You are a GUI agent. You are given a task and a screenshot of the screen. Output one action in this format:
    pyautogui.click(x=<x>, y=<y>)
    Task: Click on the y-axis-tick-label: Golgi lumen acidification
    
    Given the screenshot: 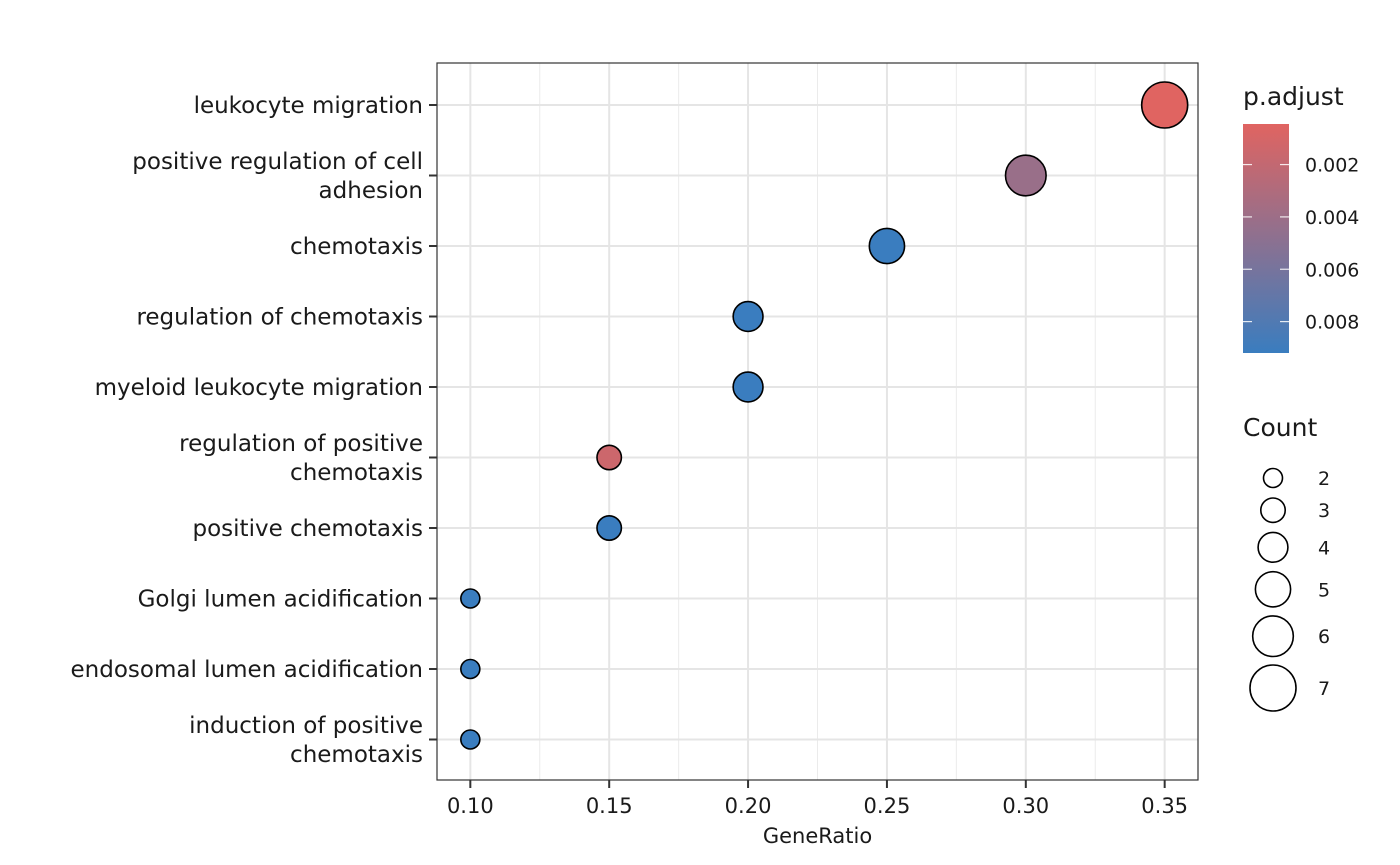 What is the action you would take?
    pyautogui.click(x=280, y=600)
    